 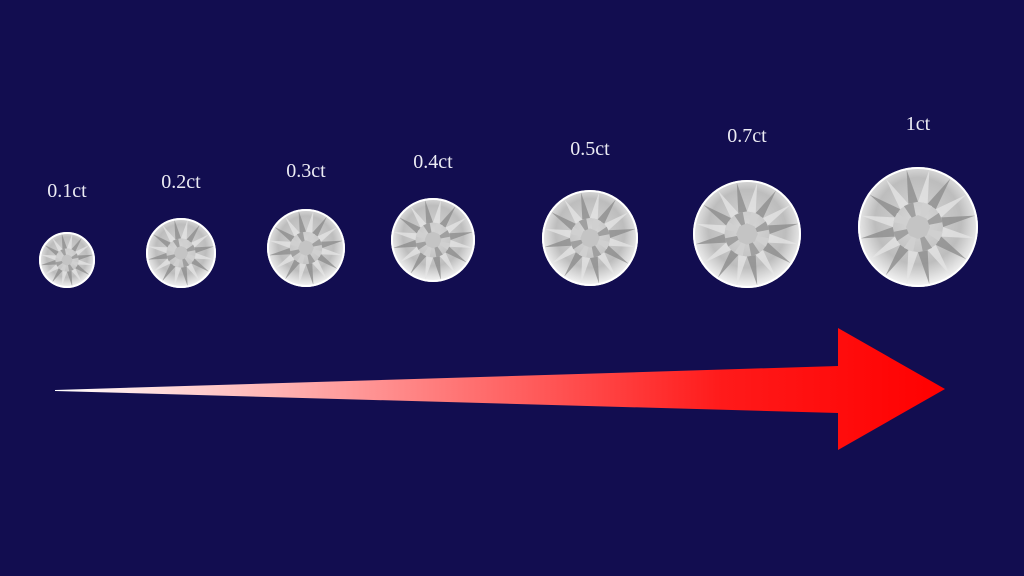 I want to click on carat-label: 1ct, so click(x=918, y=124).